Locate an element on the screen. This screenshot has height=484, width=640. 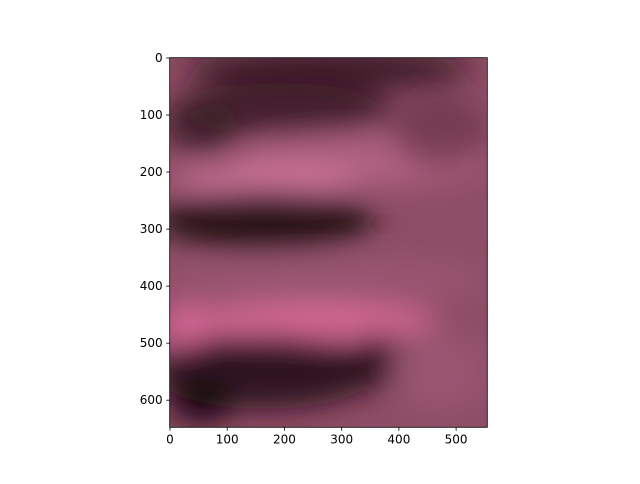
y-tick-label: 600 is located at coordinates (151, 400).